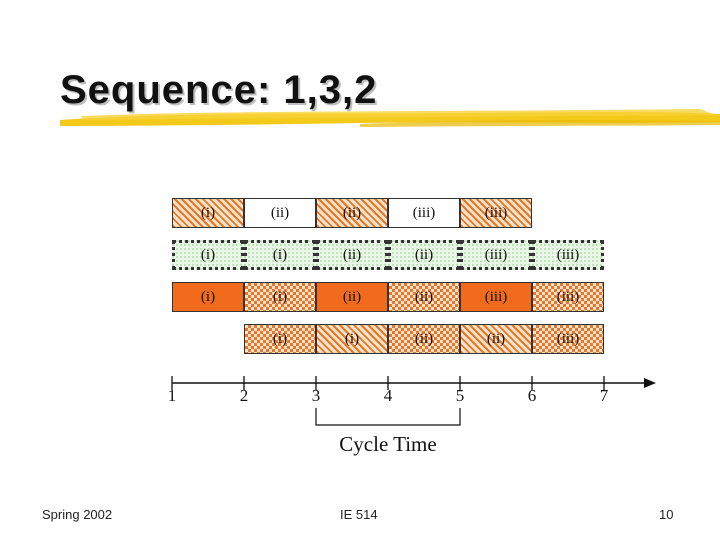  I want to click on cycle-time-bracket, so click(388, 417).